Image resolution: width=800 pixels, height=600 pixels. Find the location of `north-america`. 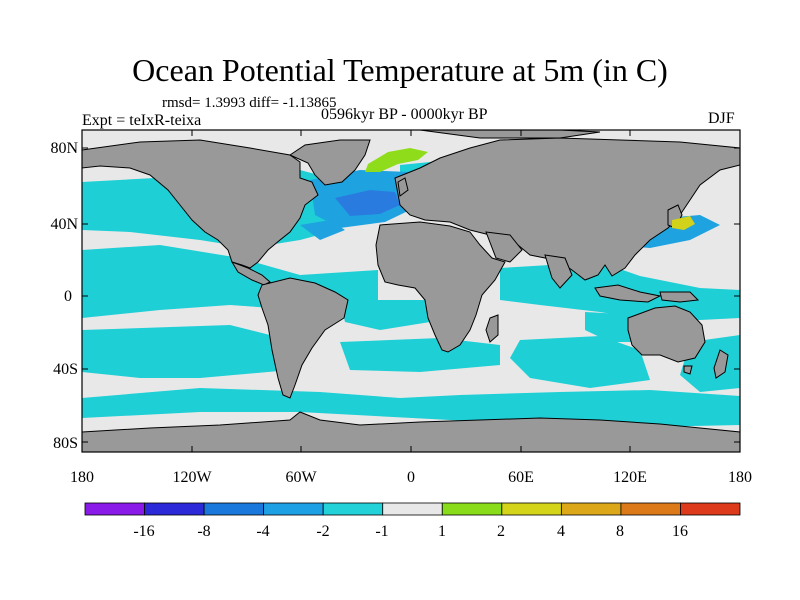

north-america is located at coordinates (200, 204).